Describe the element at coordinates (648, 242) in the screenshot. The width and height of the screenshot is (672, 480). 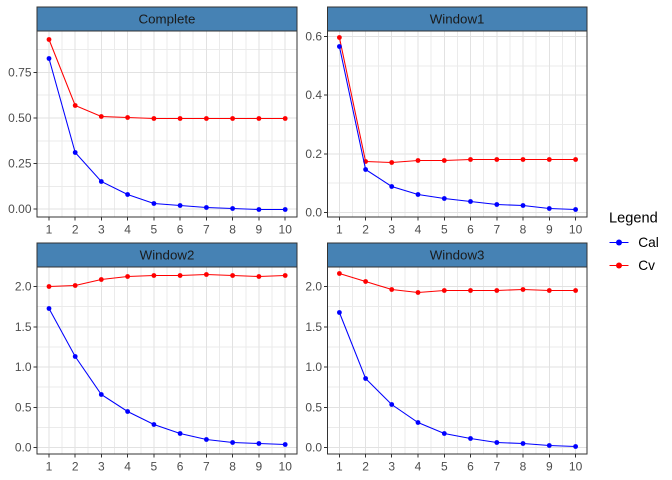
I see `svg-text: Cal` at that location.